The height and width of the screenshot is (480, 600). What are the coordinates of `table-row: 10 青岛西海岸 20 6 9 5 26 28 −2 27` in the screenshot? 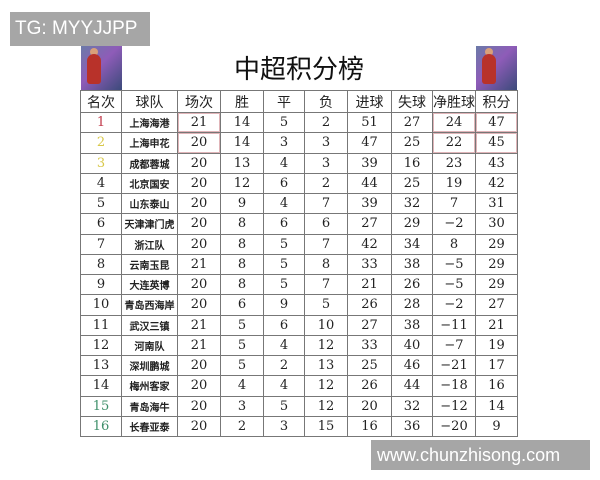 It's located at (299, 305).